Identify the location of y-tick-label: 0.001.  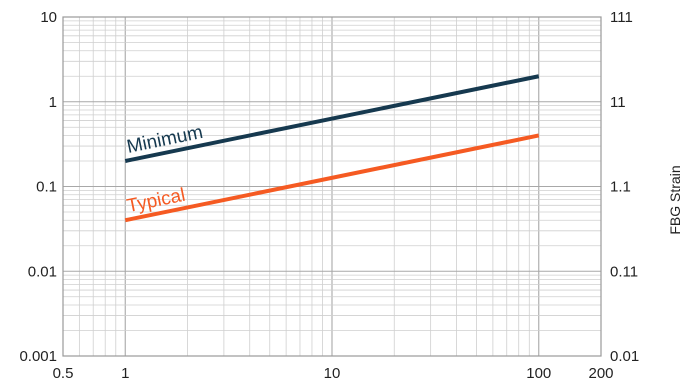
(38, 356).